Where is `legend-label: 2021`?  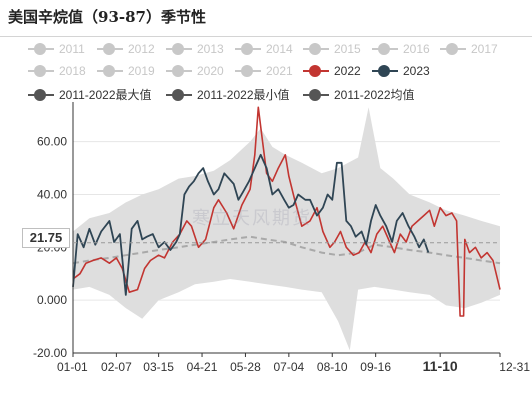
legend-label: 2021 is located at coordinates (279, 71).